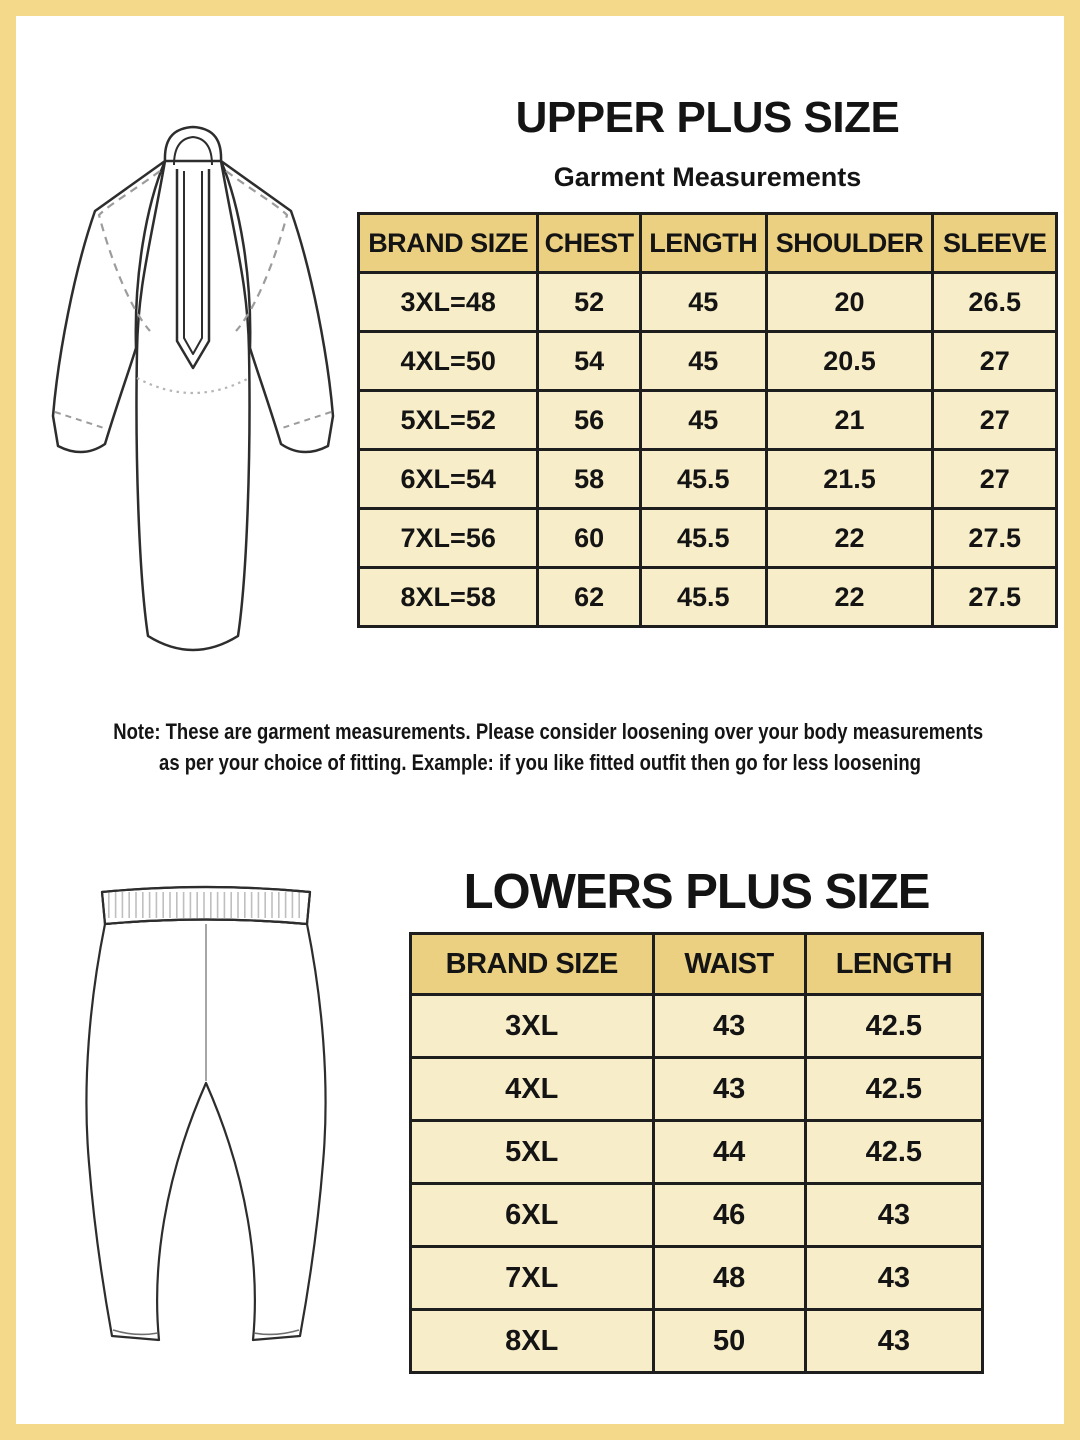 The width and height of the screenshot is (1080, 1440). Describe the element at coordinates (589, 479) in the screenshot. I see `table-cell: 58` at that location.